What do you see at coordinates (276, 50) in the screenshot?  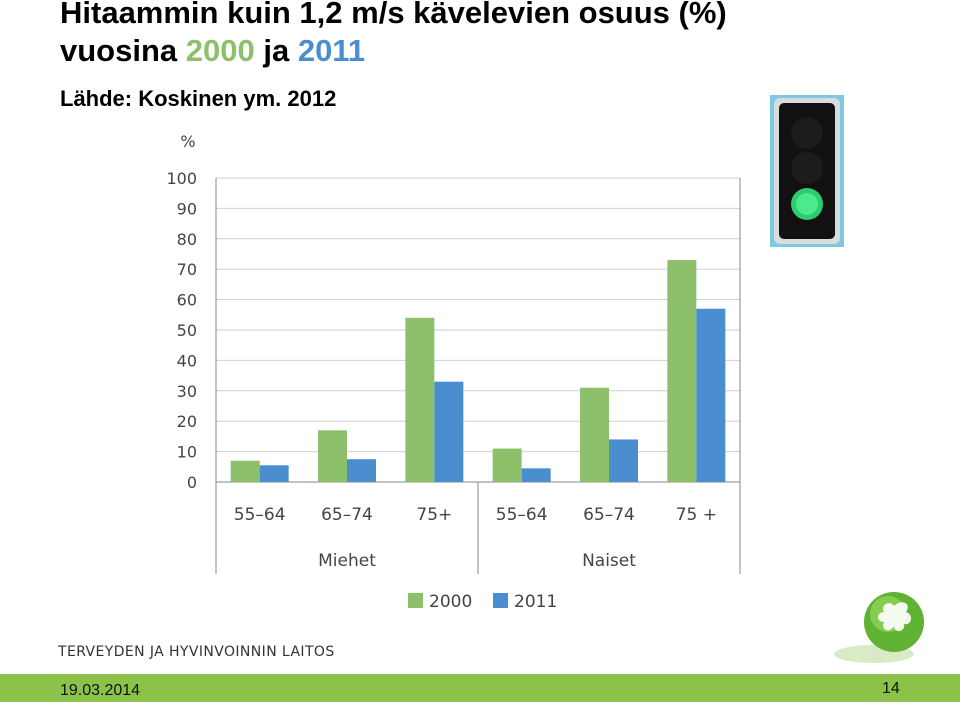 I see `title-mid: ja` at bounding box center [276, 50].